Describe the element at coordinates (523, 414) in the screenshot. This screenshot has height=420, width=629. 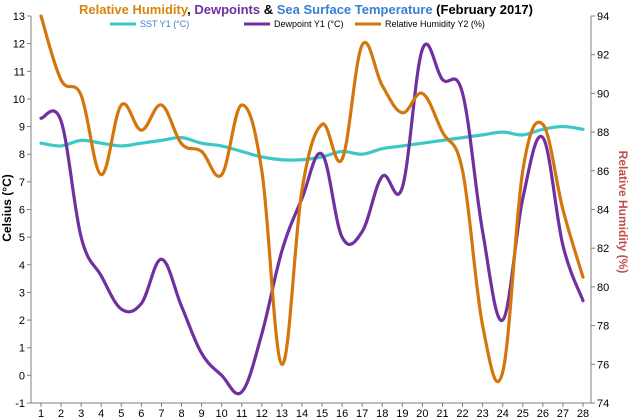
I see `x-tick-label: 25` at that location.